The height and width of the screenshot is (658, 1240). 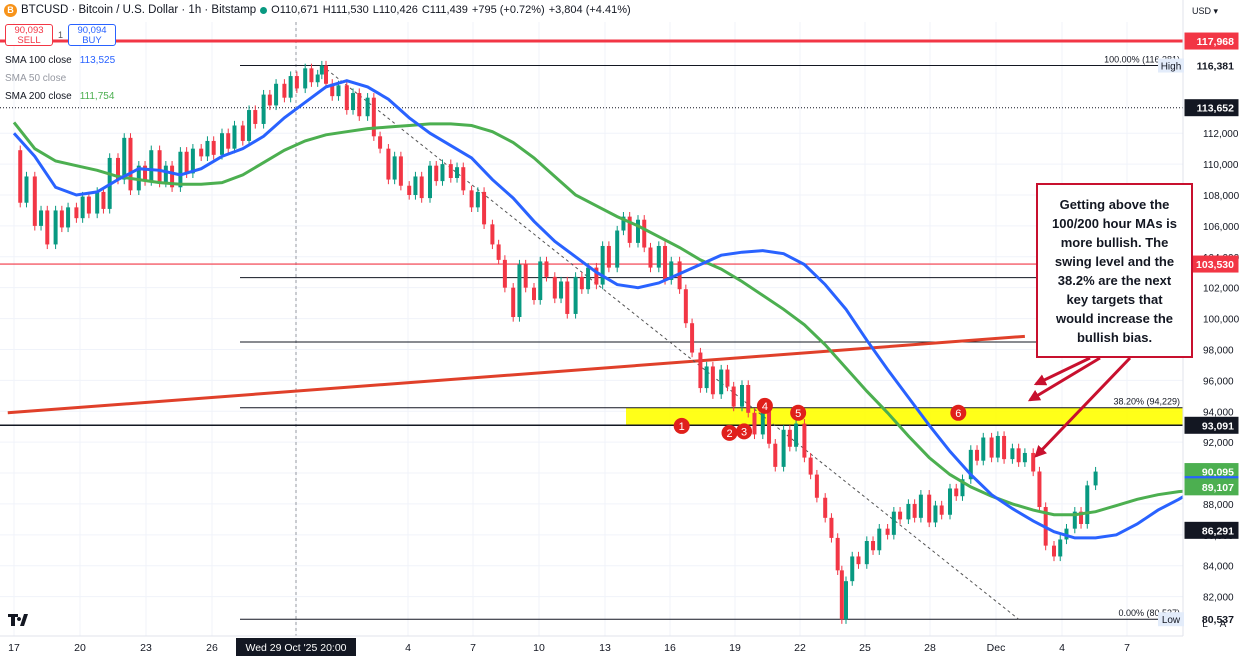 What do you see at coordinates (59, 96) in the screenshot?
I see `indicator-sma200: SMA 200 close 111,754` at bounding box center [59, 96].